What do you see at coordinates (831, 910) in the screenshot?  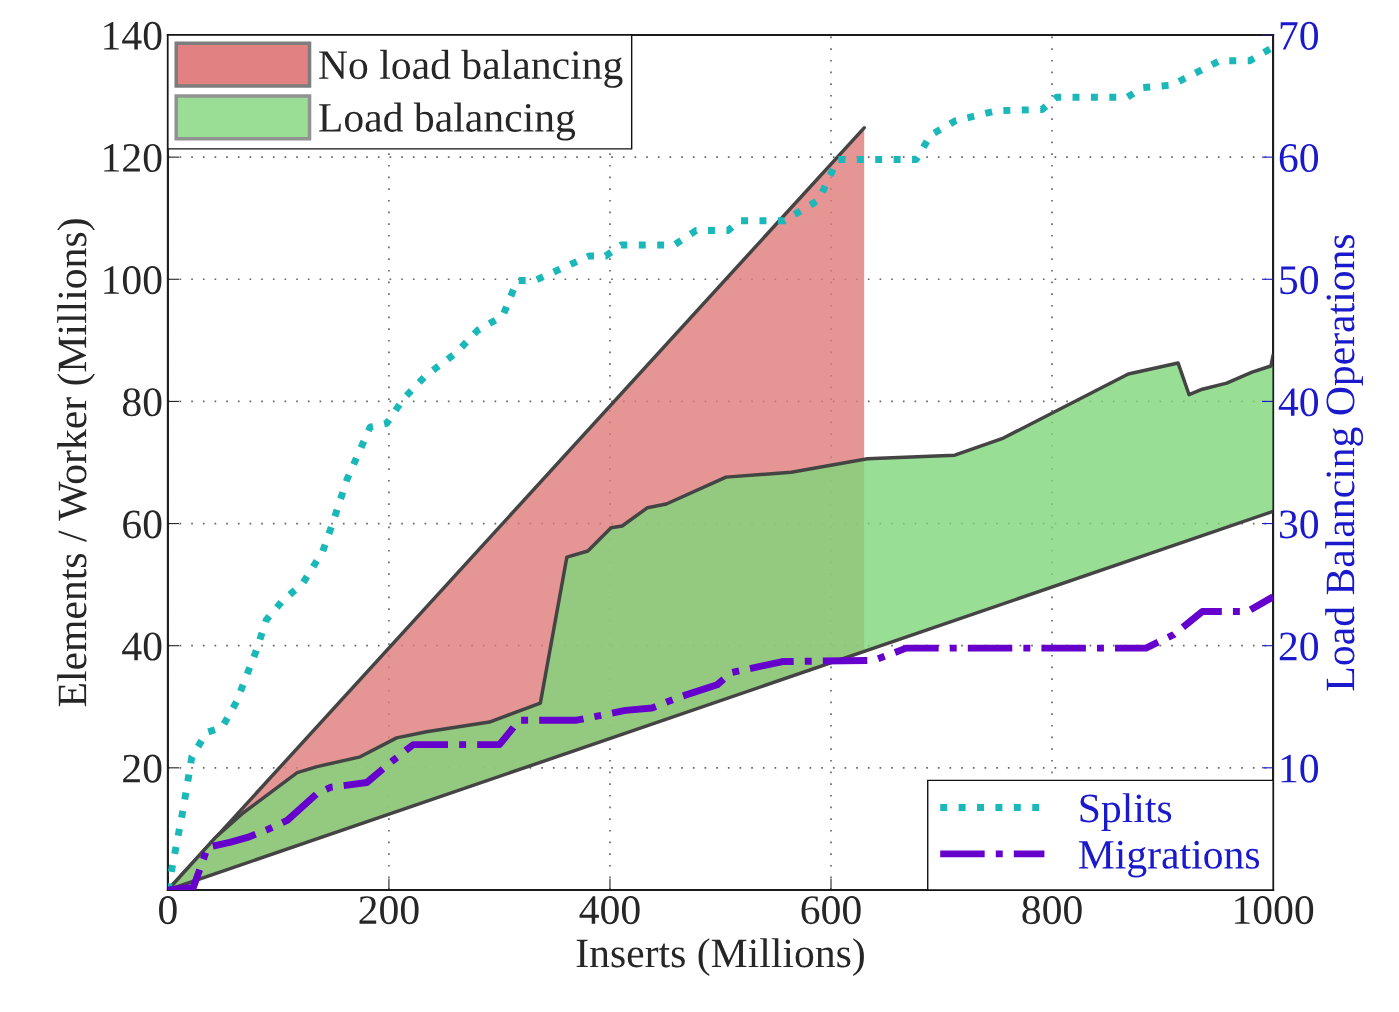 I see `x-tick-label: 600` at bounding box center [831, 910].